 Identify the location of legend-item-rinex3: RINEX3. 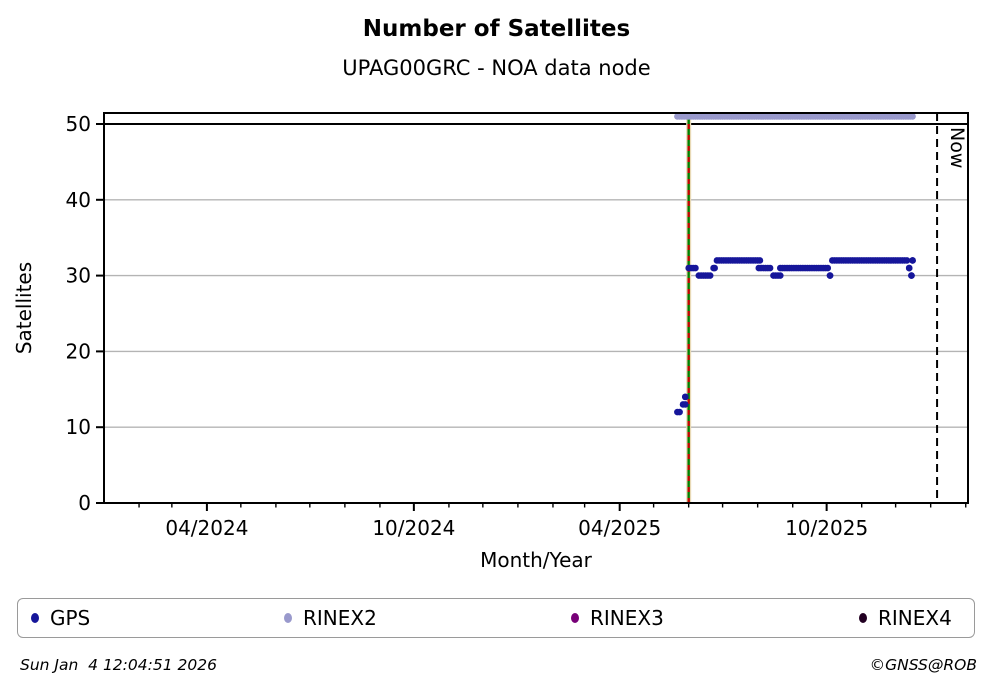
(617, 617).